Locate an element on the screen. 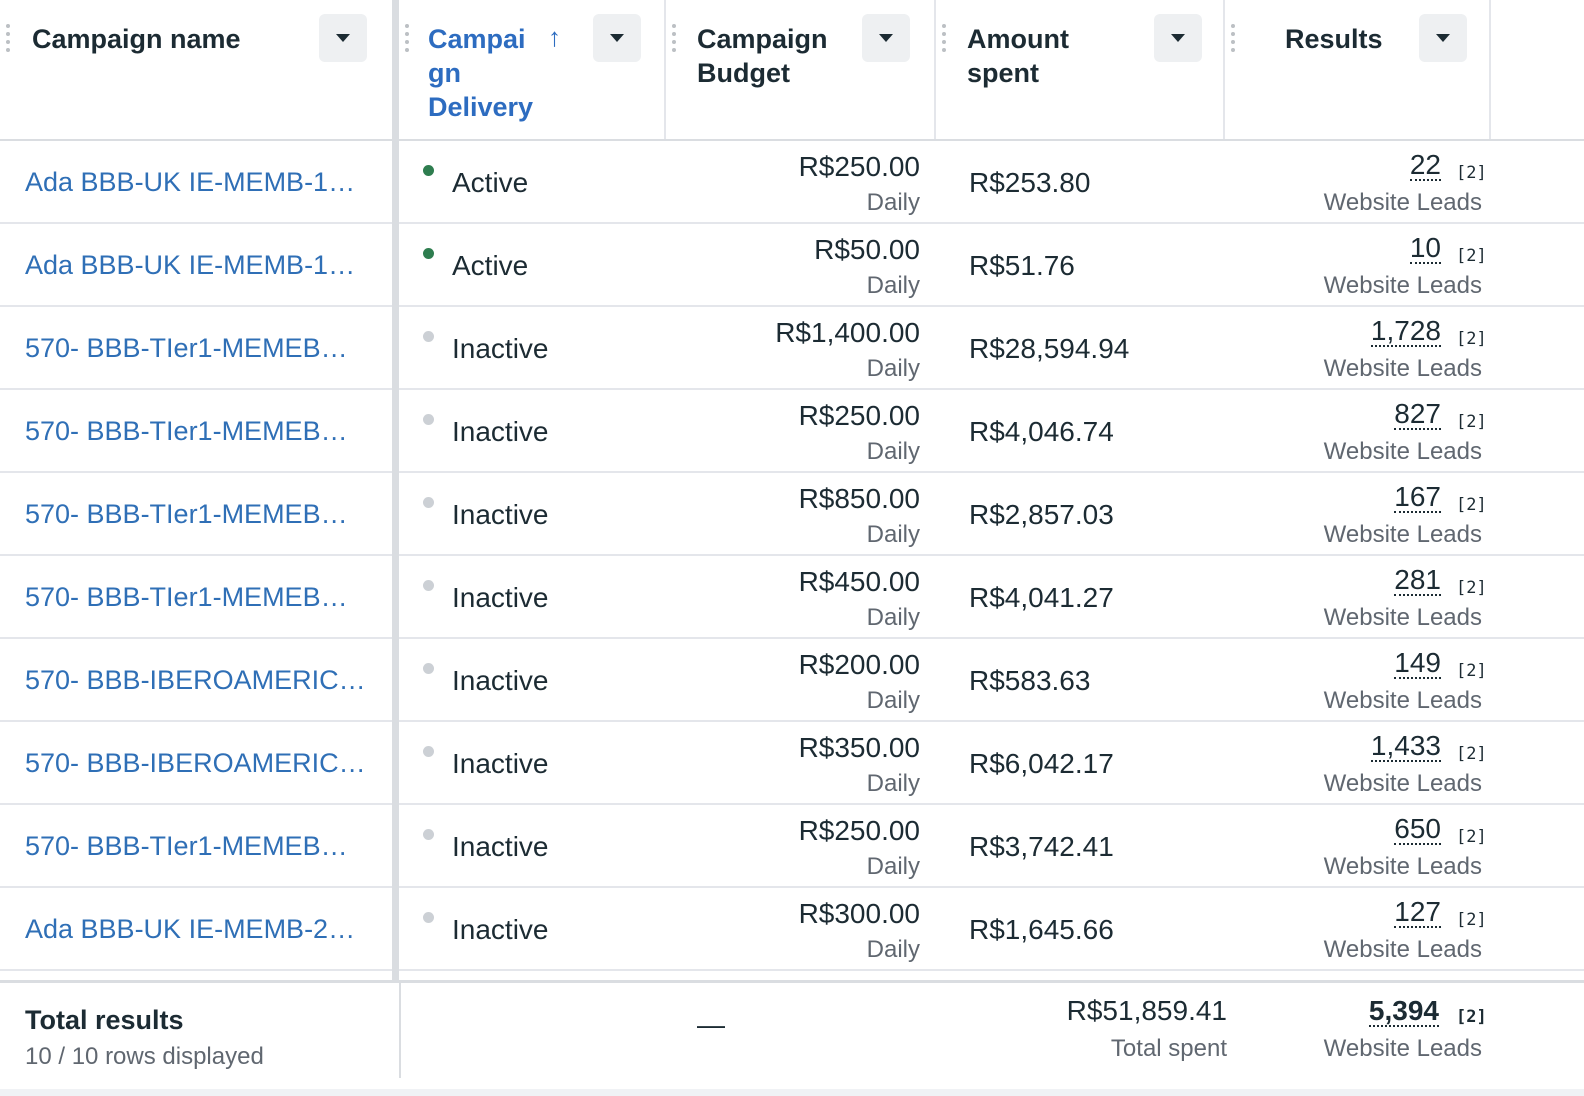 The width and height of the screenshot is (1584, 1096). column-header-amount-spent: Amount spent is located at coordinates (1079, 69).